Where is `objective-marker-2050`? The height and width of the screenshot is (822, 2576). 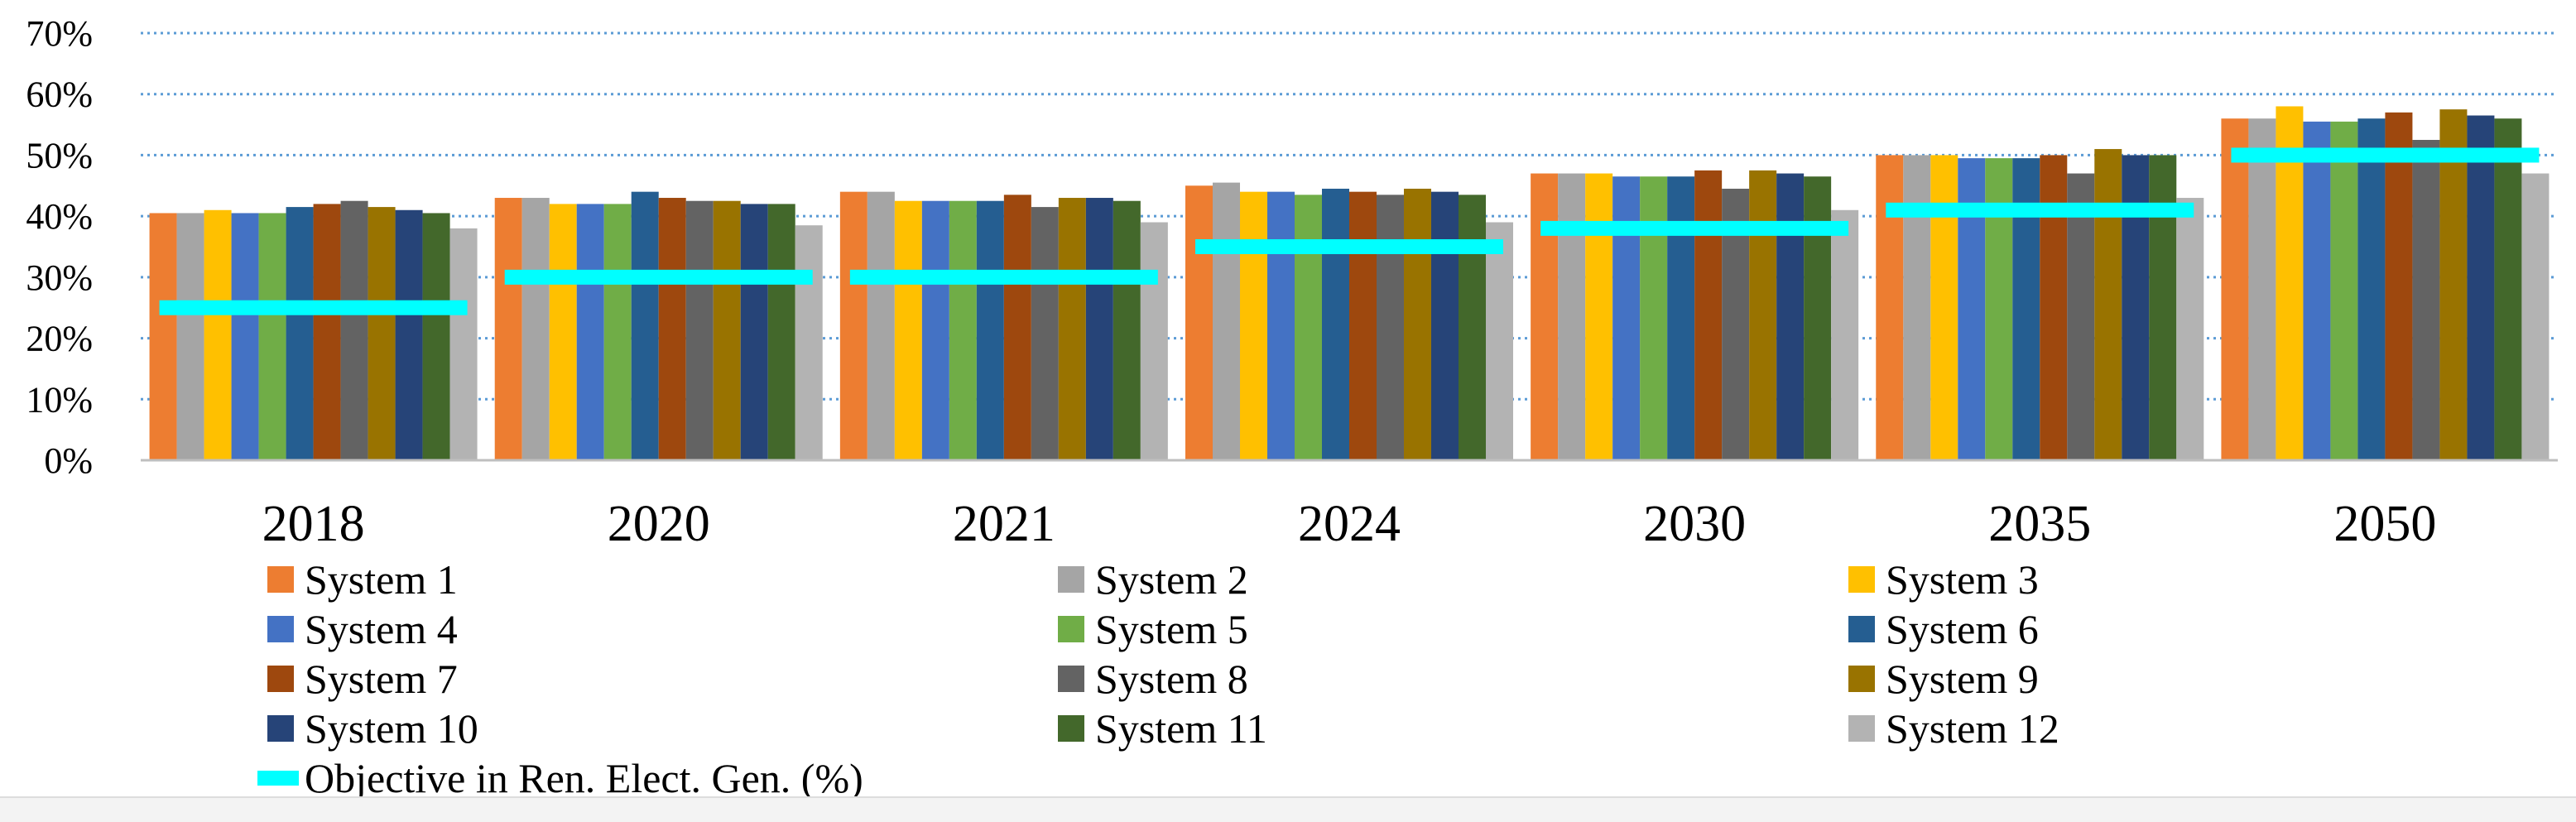 objective-marker-2050 is located at coordinates (2385, 155).